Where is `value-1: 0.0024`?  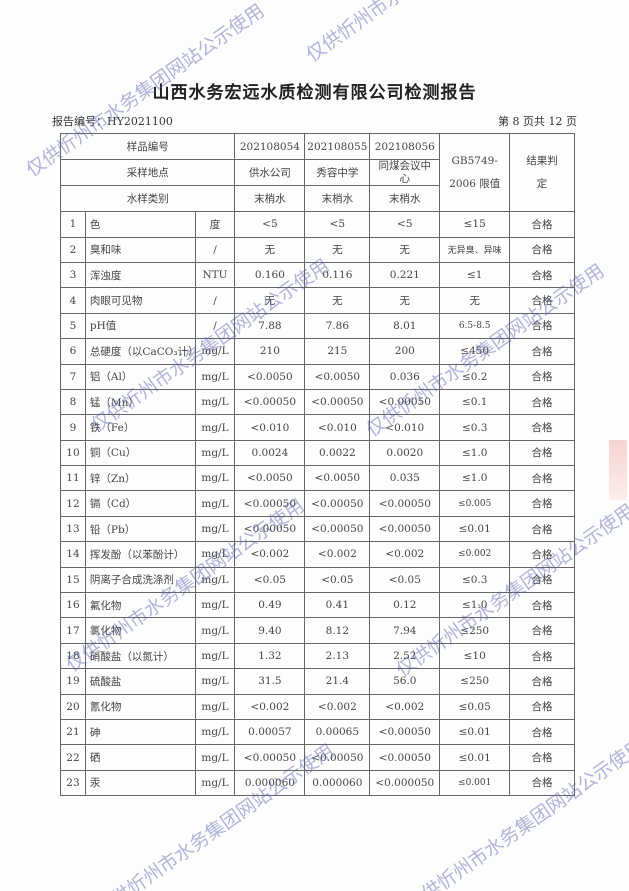 value-1: 0.0024 is located at coordinates (270, 453).